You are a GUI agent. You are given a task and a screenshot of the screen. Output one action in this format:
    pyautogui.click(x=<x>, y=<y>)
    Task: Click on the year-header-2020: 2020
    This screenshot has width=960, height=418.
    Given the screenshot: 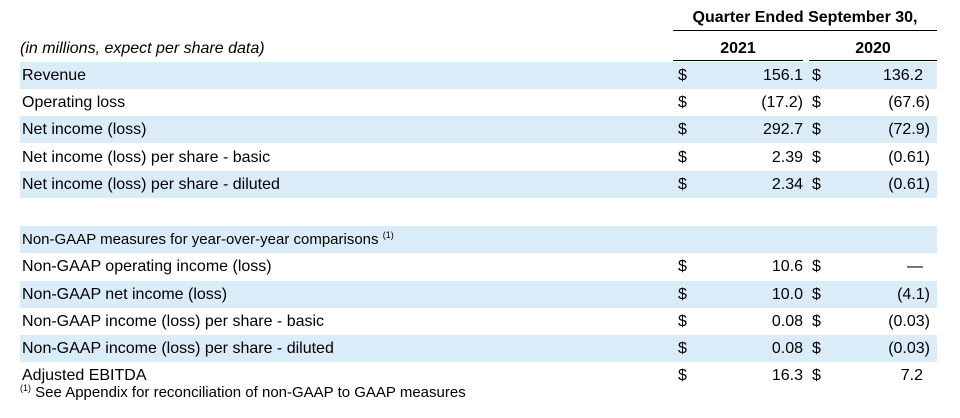 What is the action you would take?
    pyautogui.click(x=873, y=48)
    